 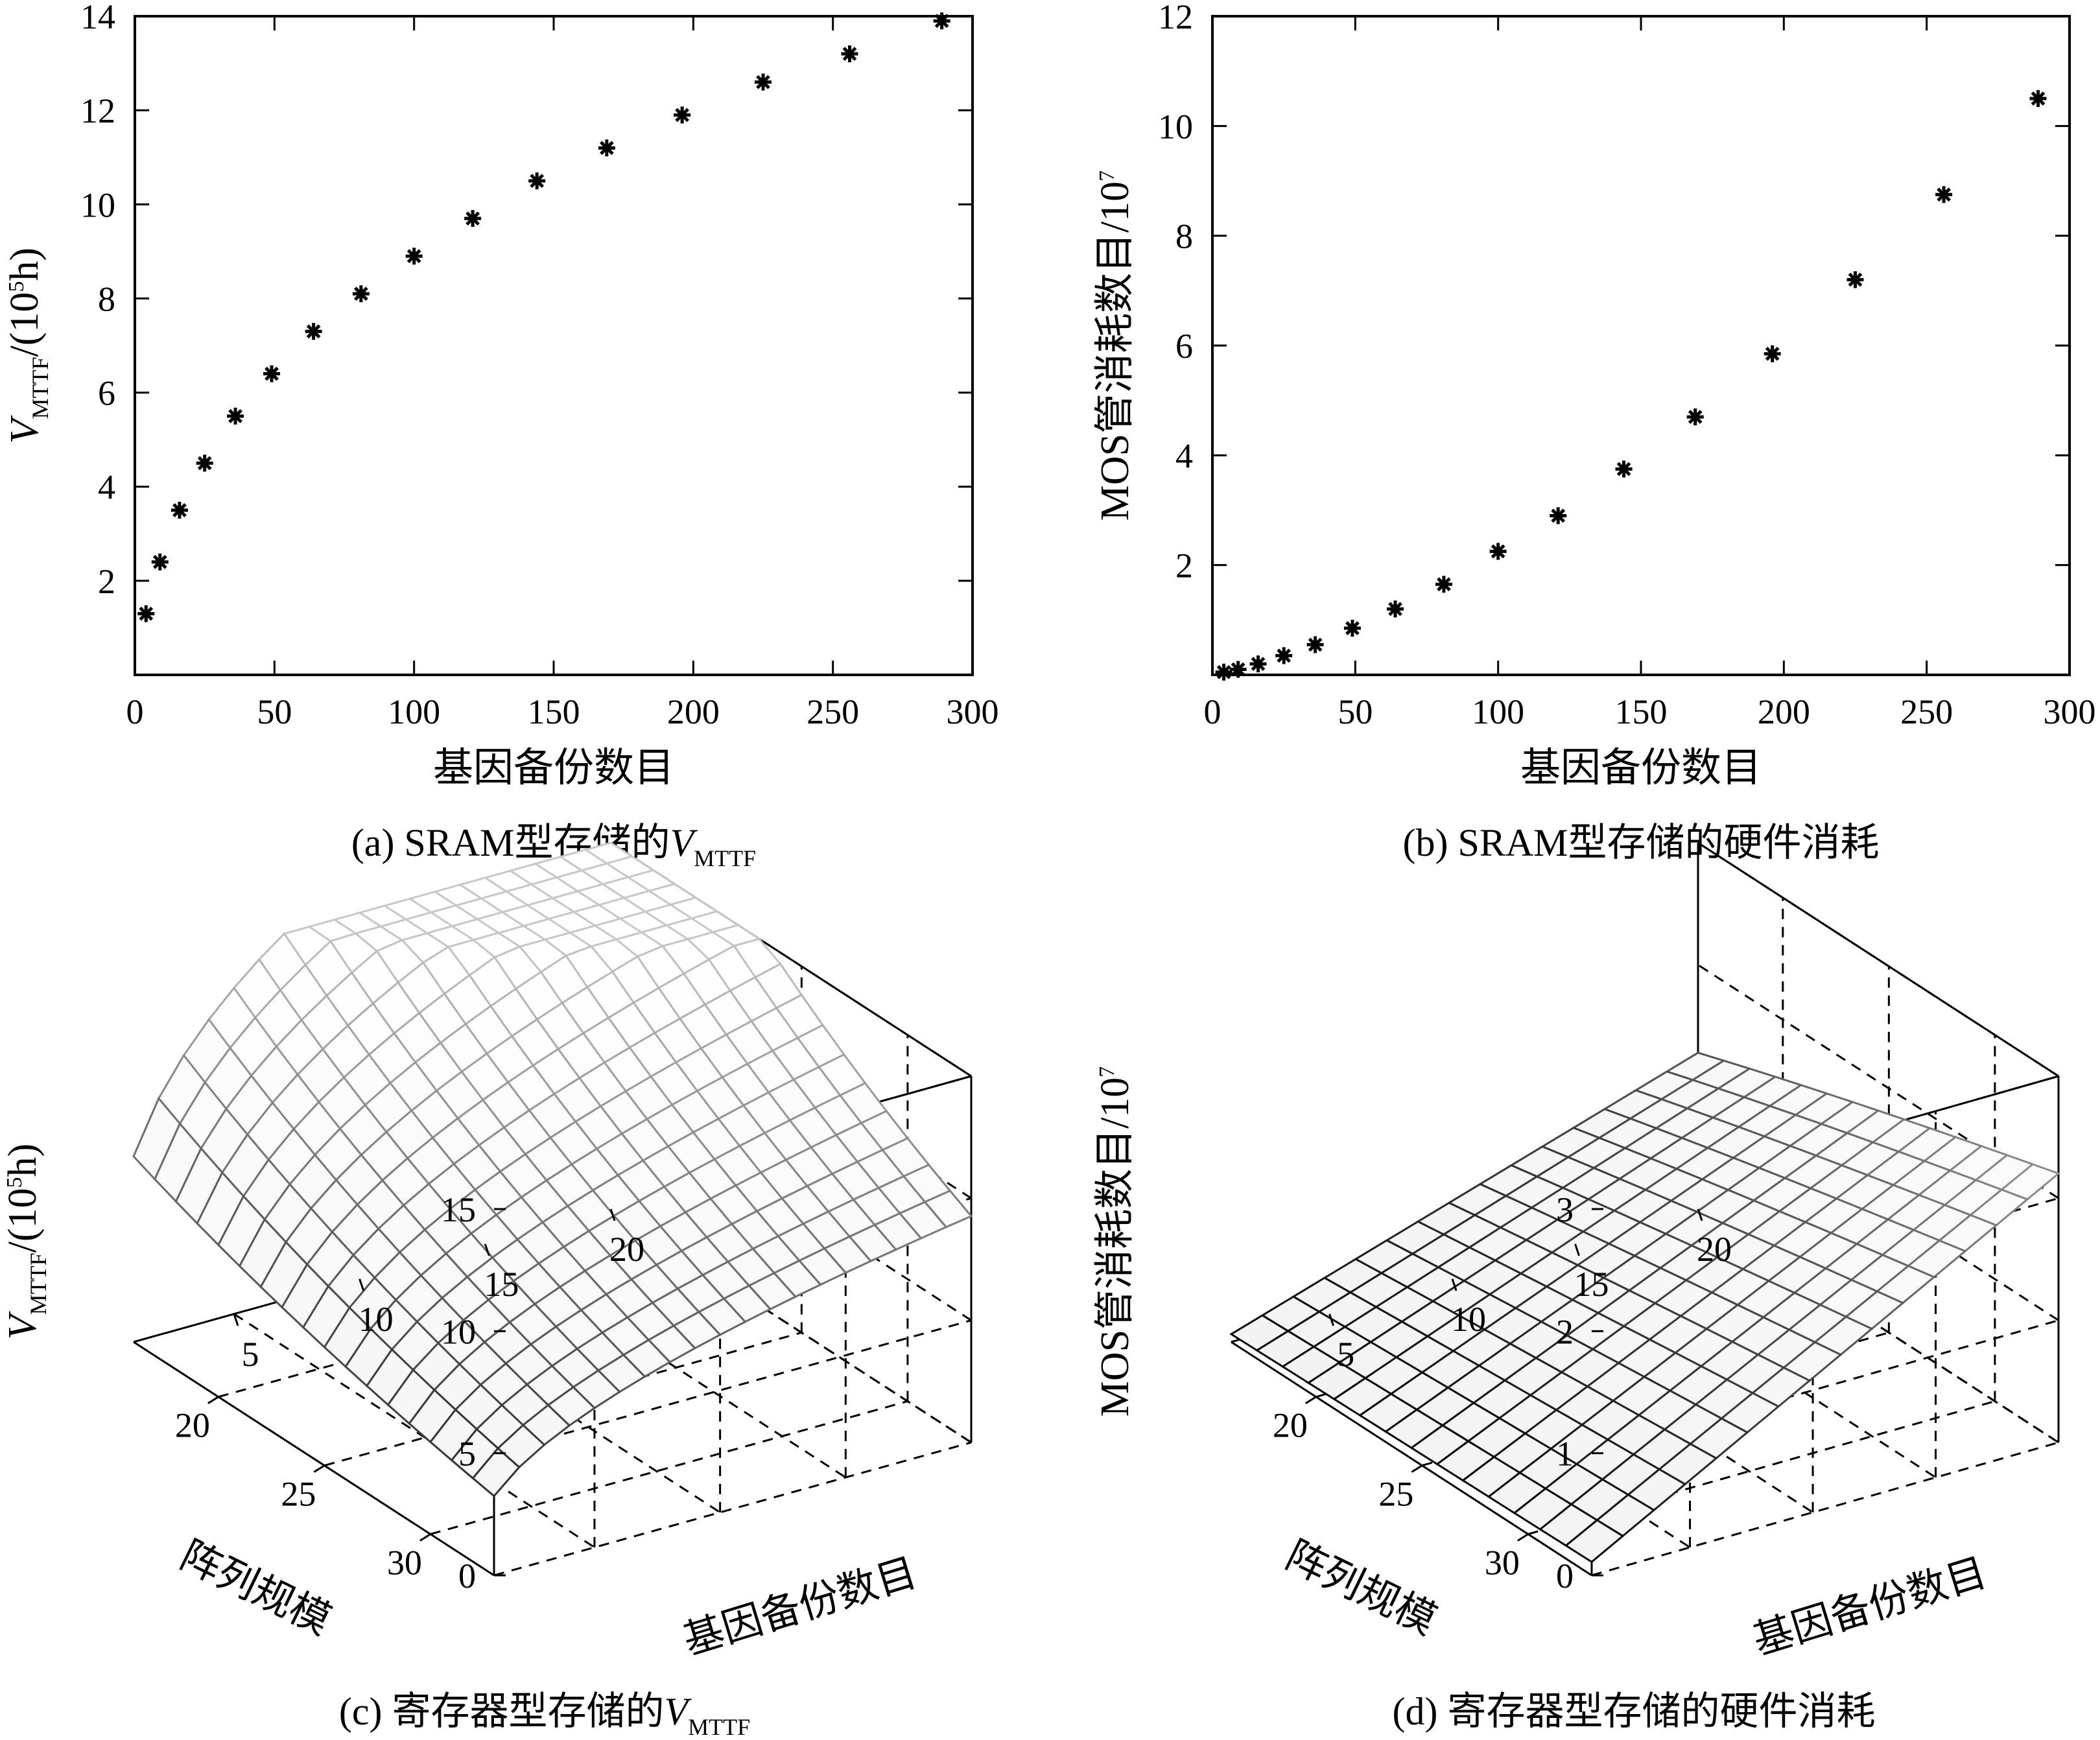 What do you see at coordinates (553, 768) in the screenshot?
I see `panel-a-xlabel: 基因备份数目` at bounding box center [553, 768].